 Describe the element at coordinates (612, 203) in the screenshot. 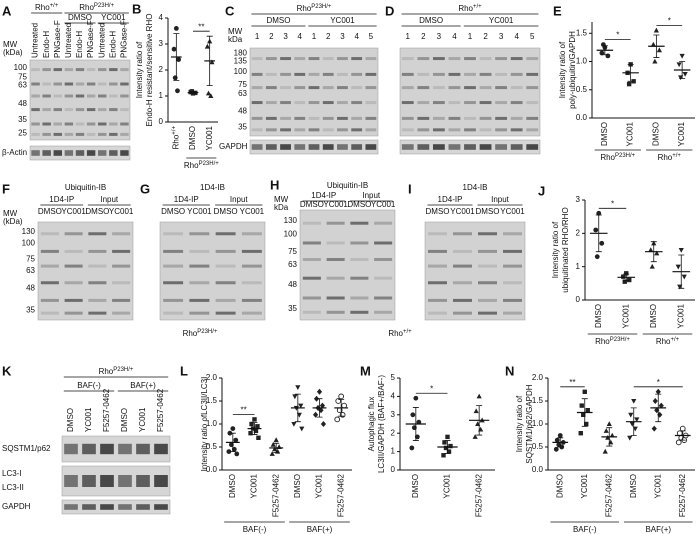

I see `significance-label: *` at that location.